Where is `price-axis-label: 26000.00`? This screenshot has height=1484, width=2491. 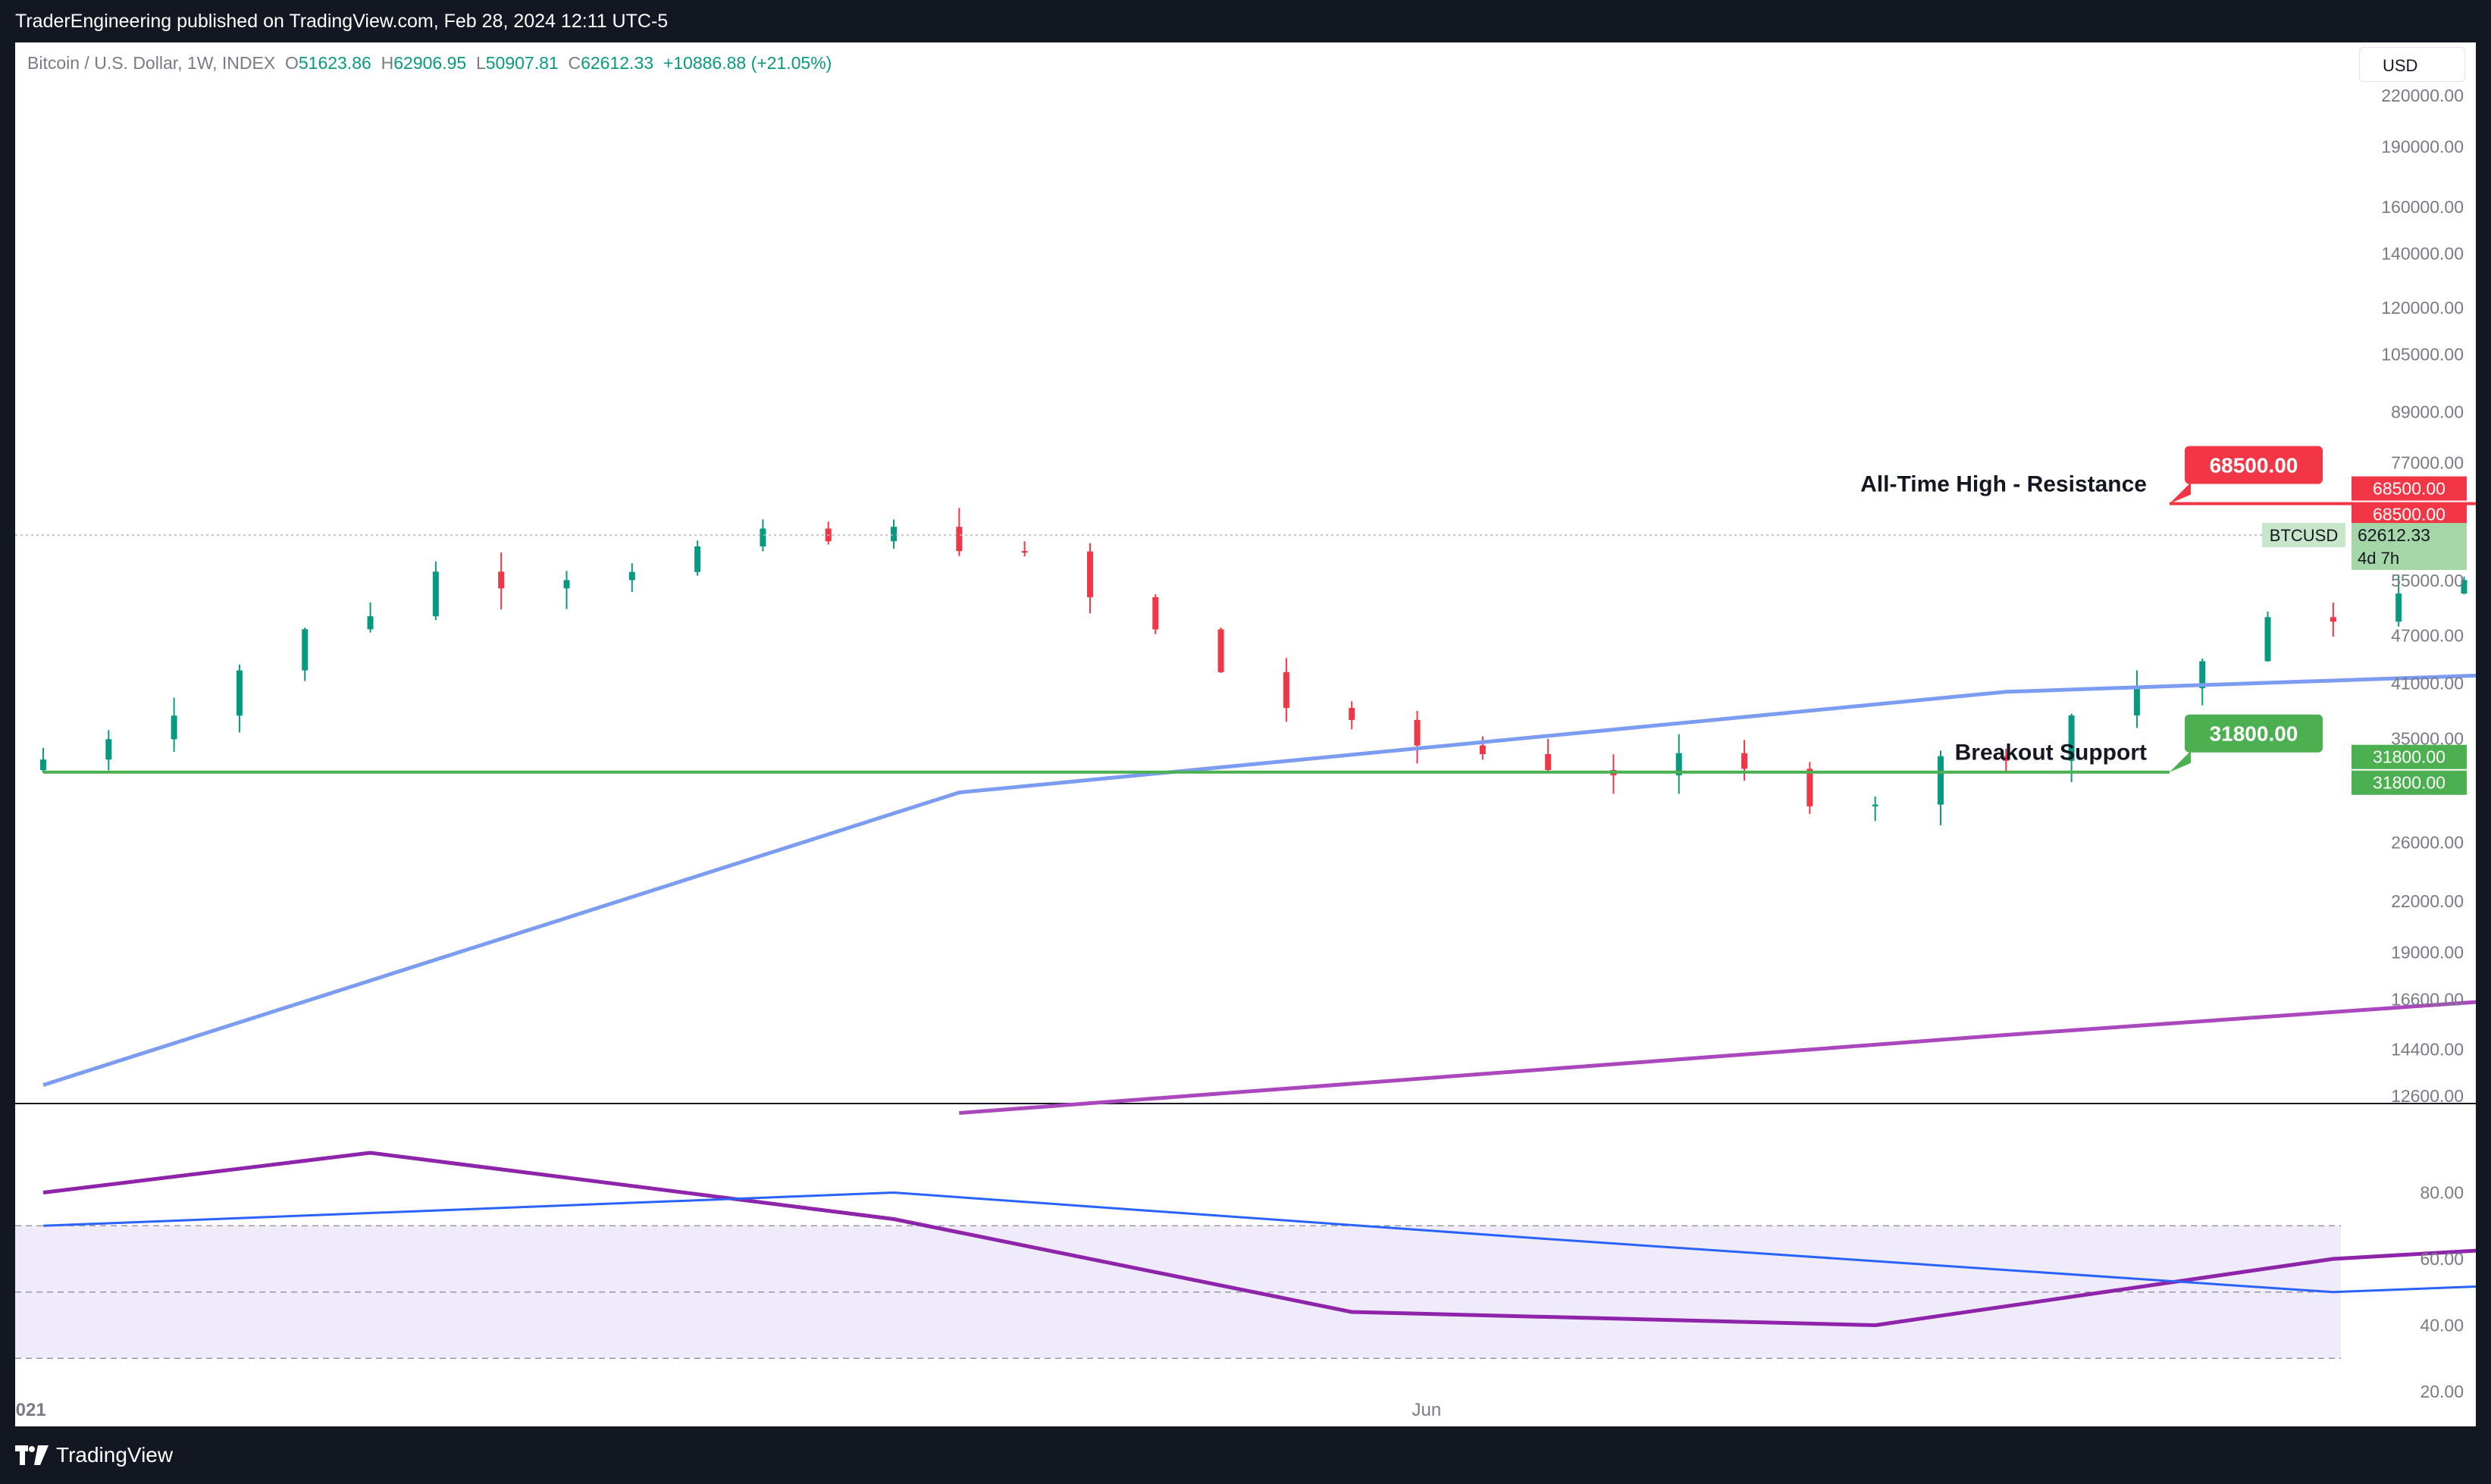 price-axis-label: 26000.00 is located at coordinates (2427, 843).